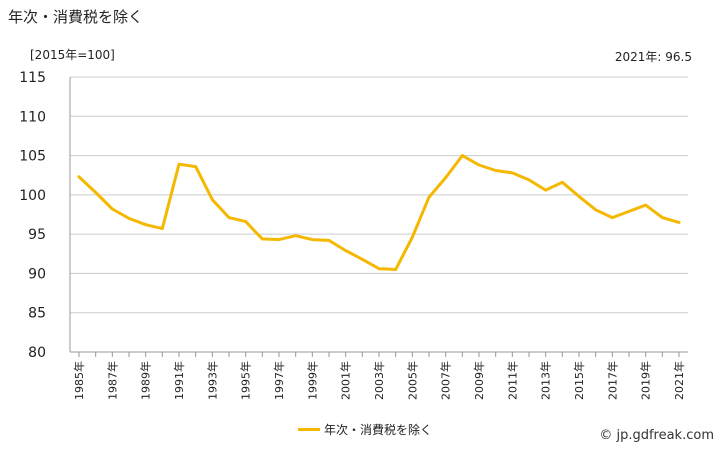 The image size is (728, 450). What do you see at coordinates (579, 380) in the screenshot?
I see `x-tick-label: 2015年` at bounding box center [579, 380].